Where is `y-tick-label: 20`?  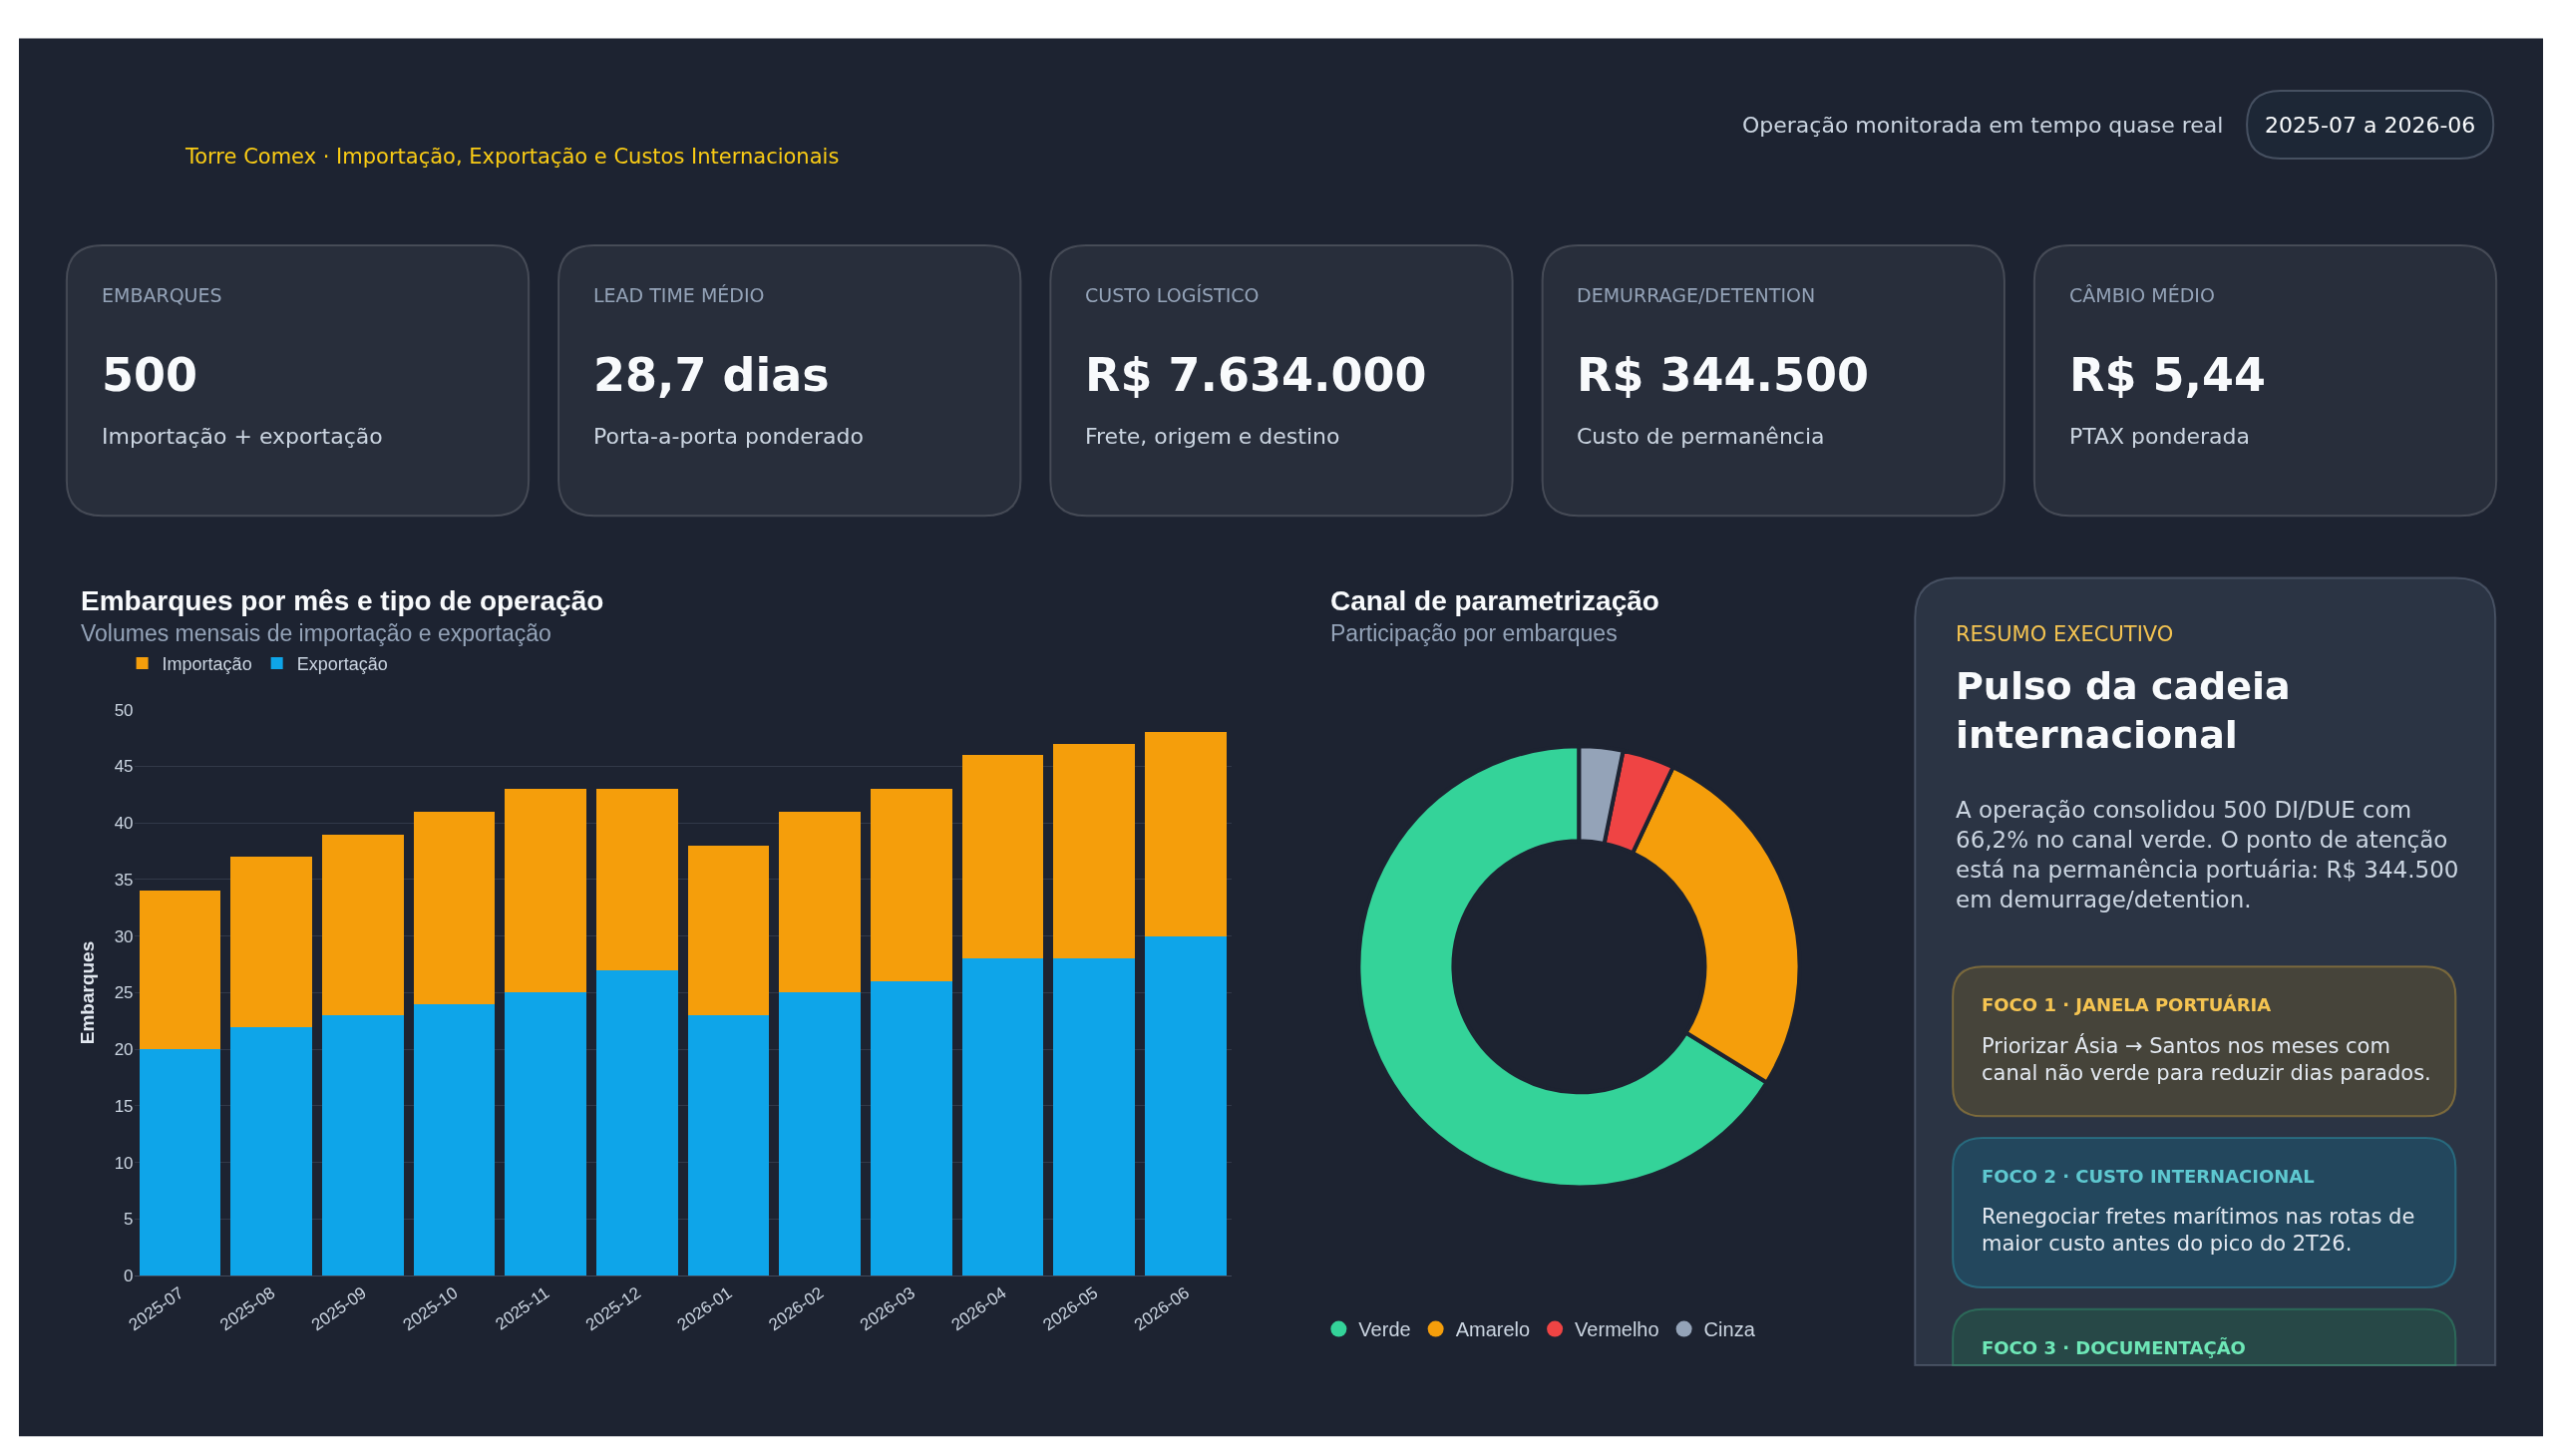
y-tick-label: 20 is located at coordinates (124, 1050).